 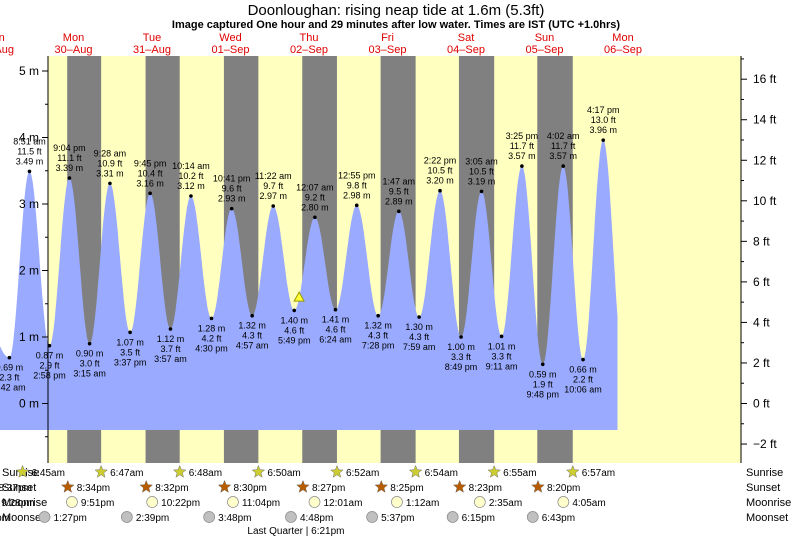 I want to click on day-name: Fri, so click(x=387, y=38).